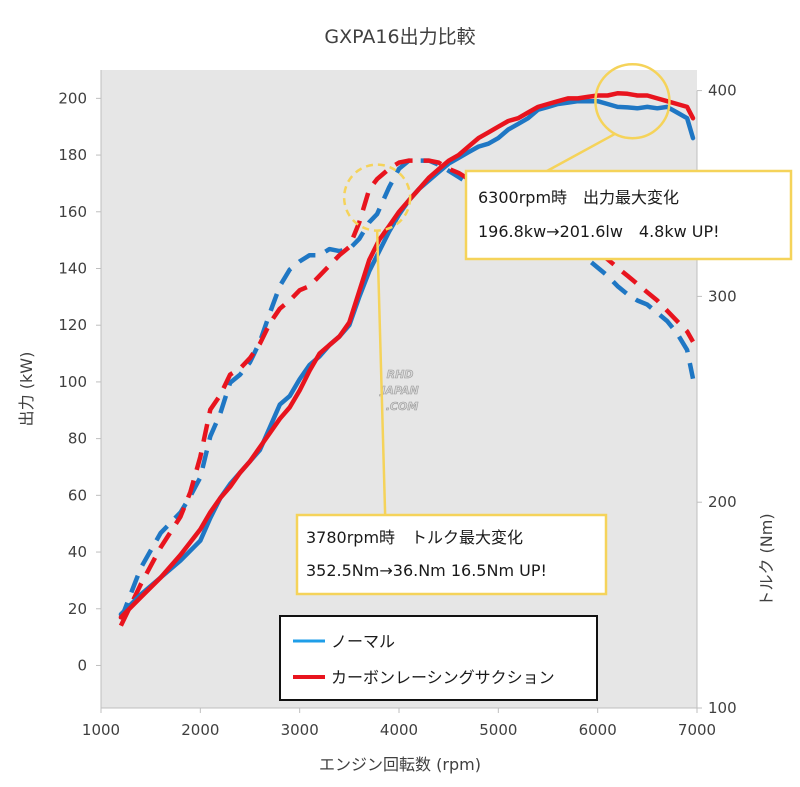 This screenshot has width=800, height=787. What do you see at coordinates (400, 764) in the screenshot?
I see `x-axis-title: エンジン回転数 (rpm)` at bounding box center [400, 764].